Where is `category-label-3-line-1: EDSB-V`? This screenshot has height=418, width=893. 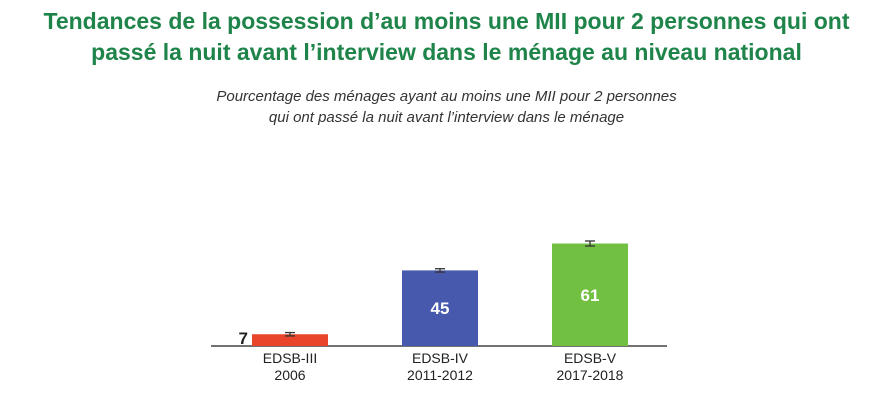 category-label-3-line-1: EDSB-V is located at coordinates (590, 358).